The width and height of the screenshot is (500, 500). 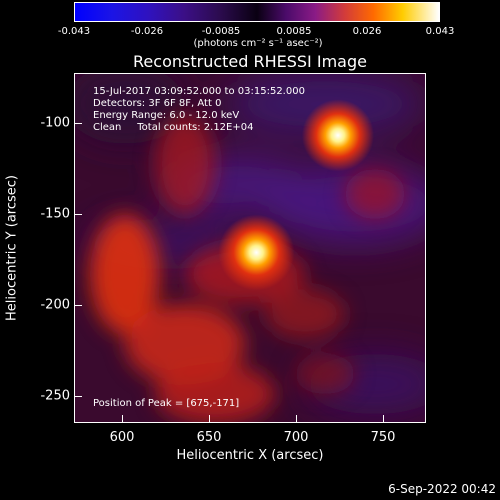 What do you see at coordinates (74, 31) in the screenshot?
I see `colorbar-tick: -0.043` at bounding box center [74, 31].